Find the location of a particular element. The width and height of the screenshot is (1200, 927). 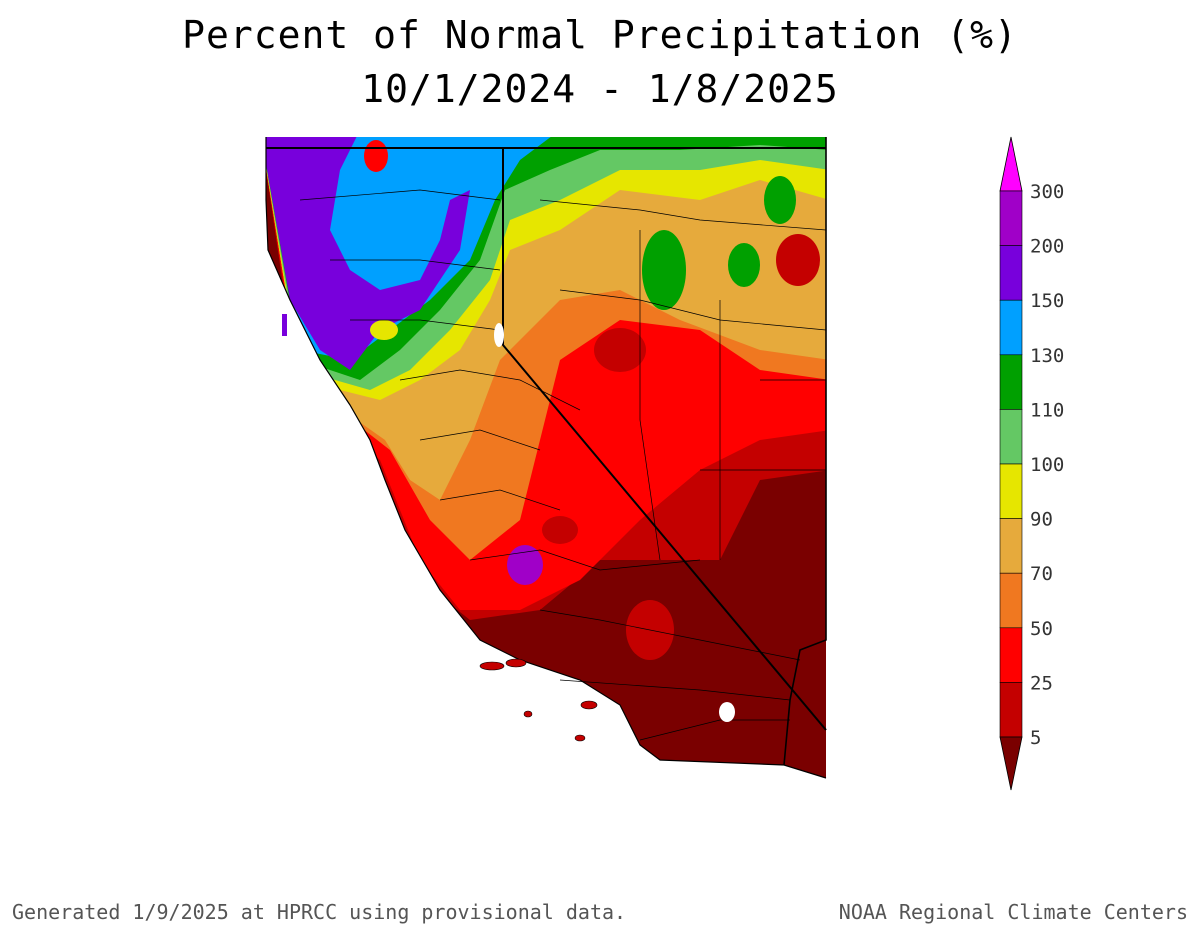

legend: 300 200 150 130 110 100 90 70 50 25 5 is located at coordinates (1031, 463).